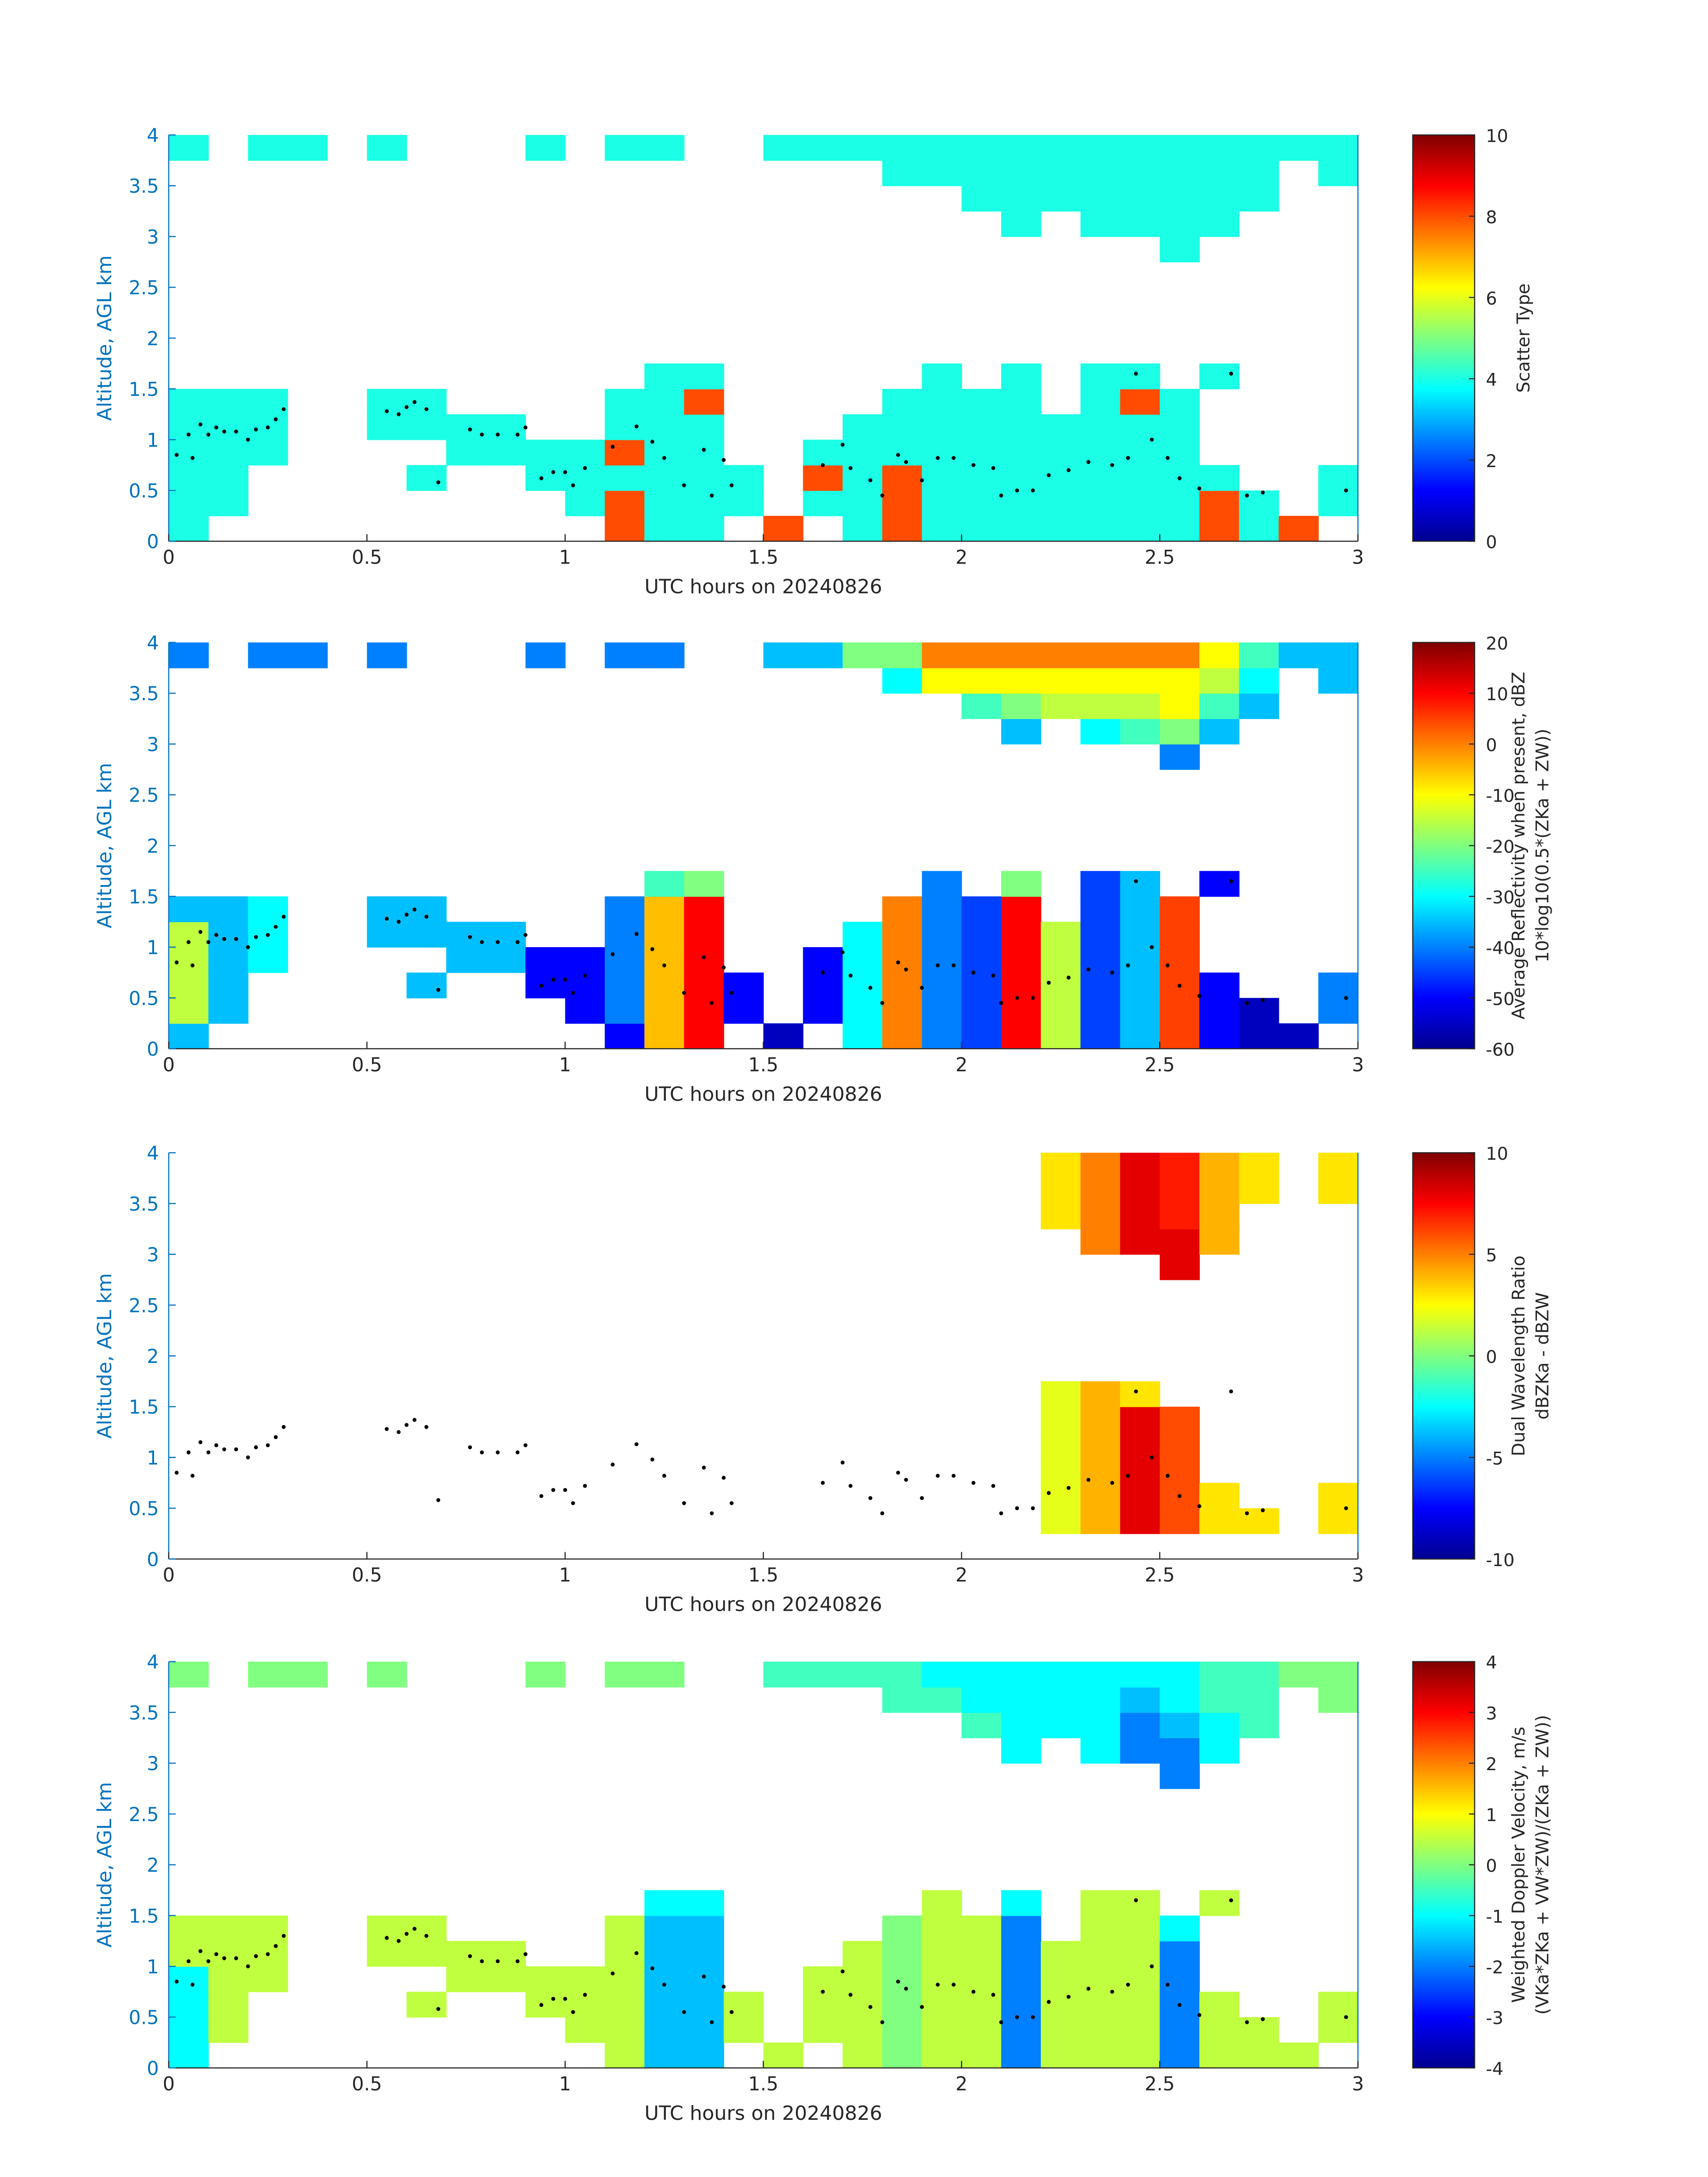 The width and height of the screenshot is (1708, 2177). I want to click on y-tick-label: 2.5, so click(144, 1815).